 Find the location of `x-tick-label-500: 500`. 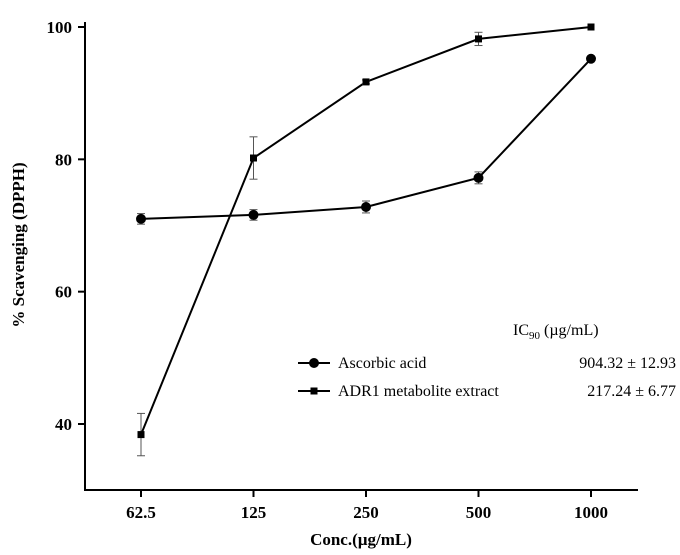

x-tick-label-500: 500 is located at coordinates (479, 512).